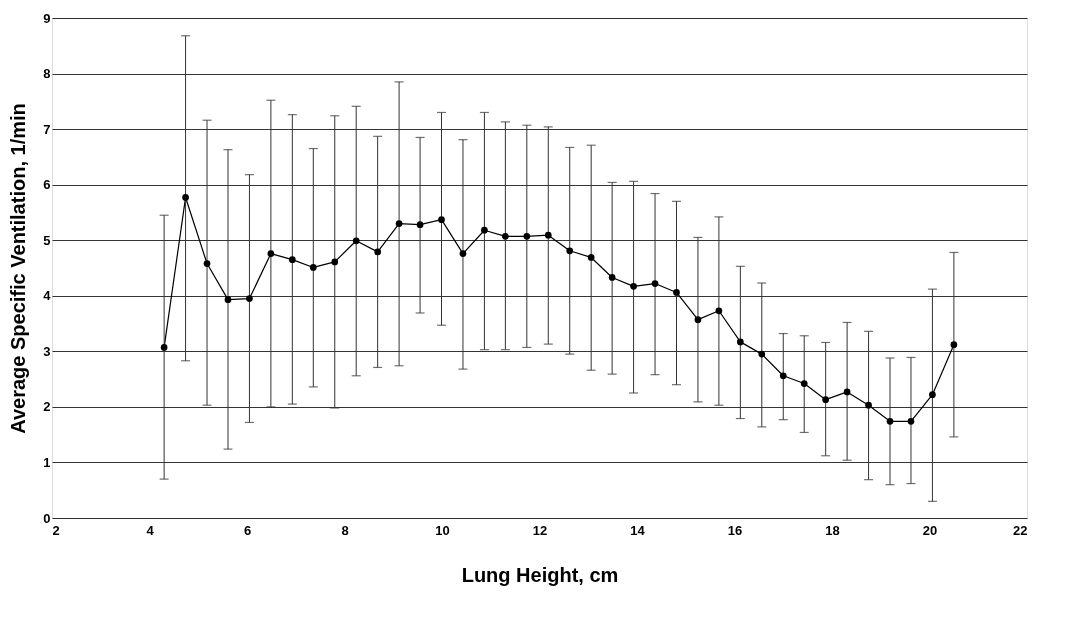 This screenshot has width=1082, height=621. I want to click on y-tick-label: 9, so click(47, 18).